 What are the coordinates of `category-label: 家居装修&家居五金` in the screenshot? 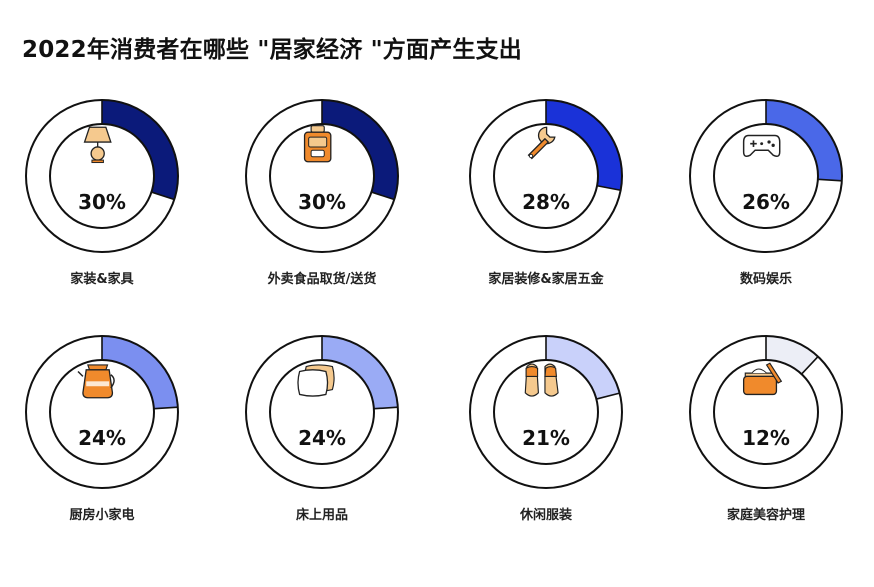 It's located at (546, 279).